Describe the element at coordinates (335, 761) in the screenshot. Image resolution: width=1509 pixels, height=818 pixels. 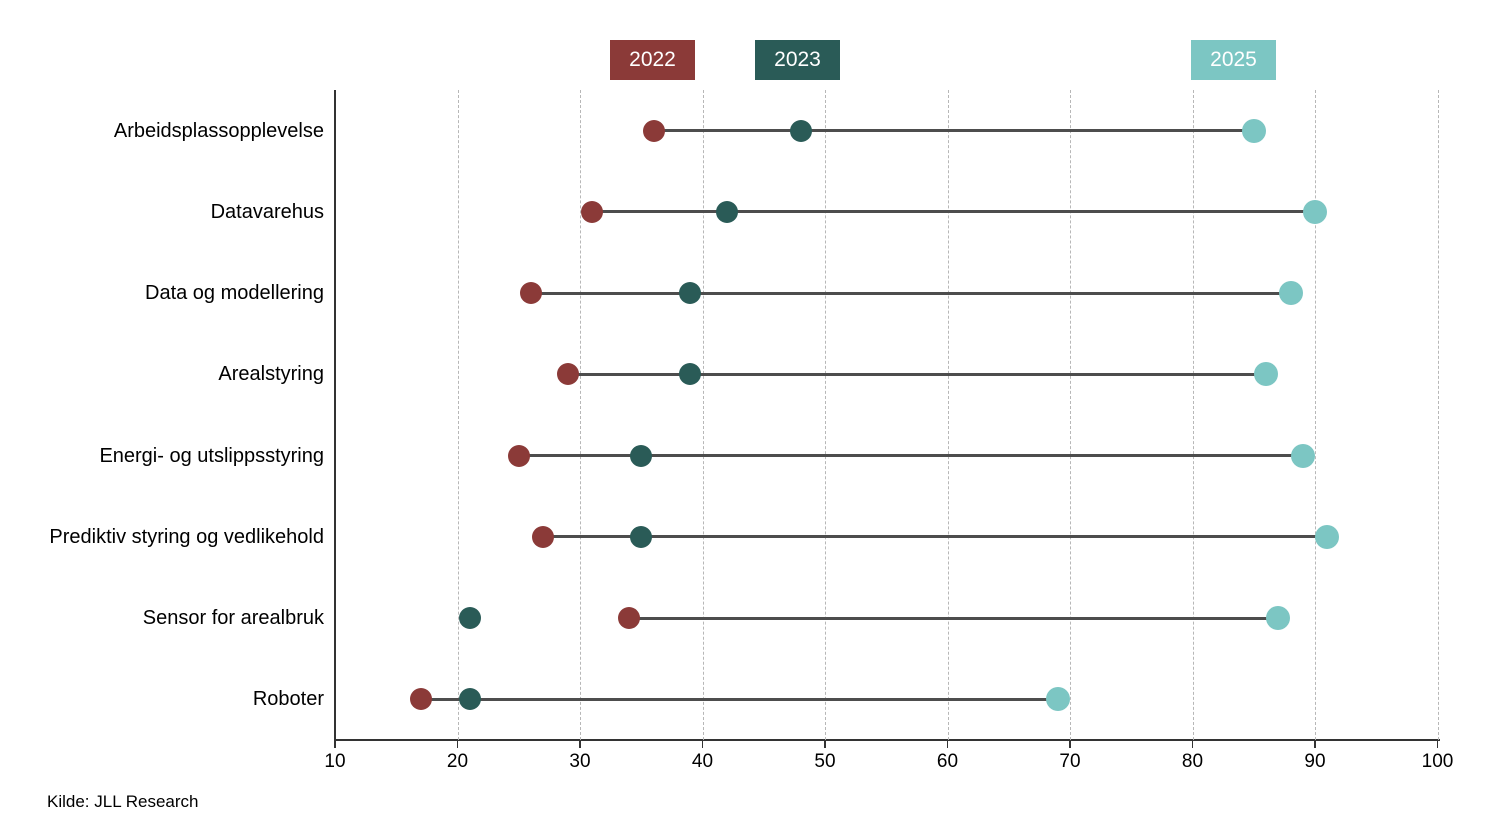
I see `x-tick-label-10: 10` at that location.